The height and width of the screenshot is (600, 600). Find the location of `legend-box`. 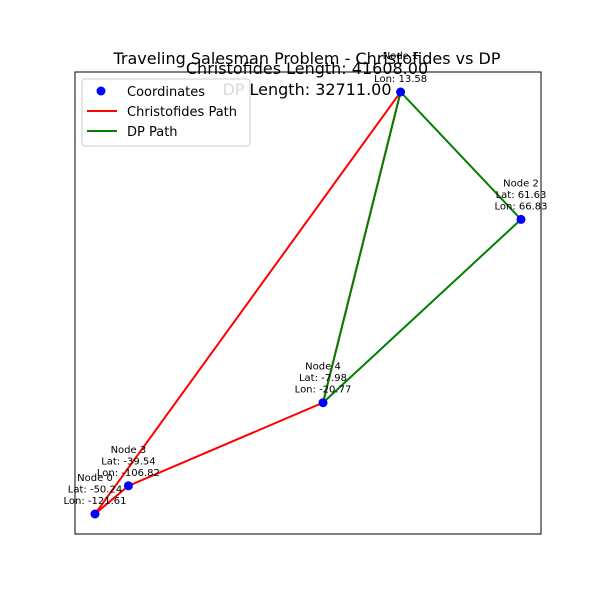

legend-box is located at coordinates (166, 112).